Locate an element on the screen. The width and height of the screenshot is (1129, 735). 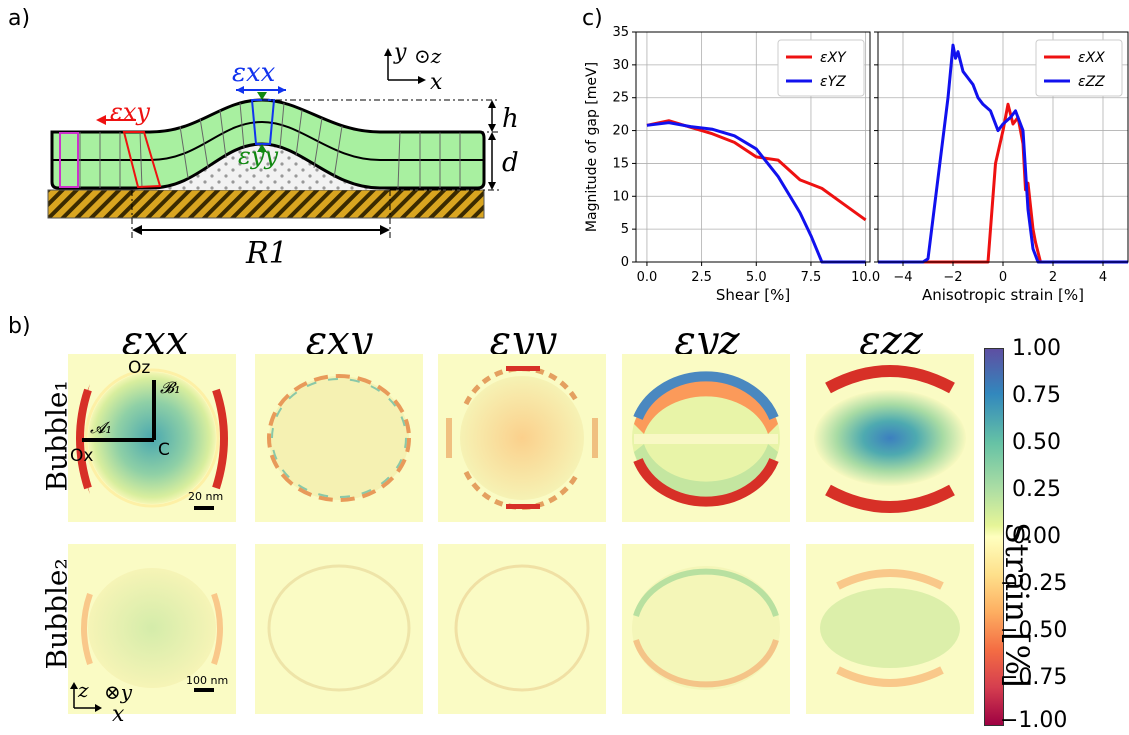
axis-z-label: ⊙z is located at coordinates (428, 56).